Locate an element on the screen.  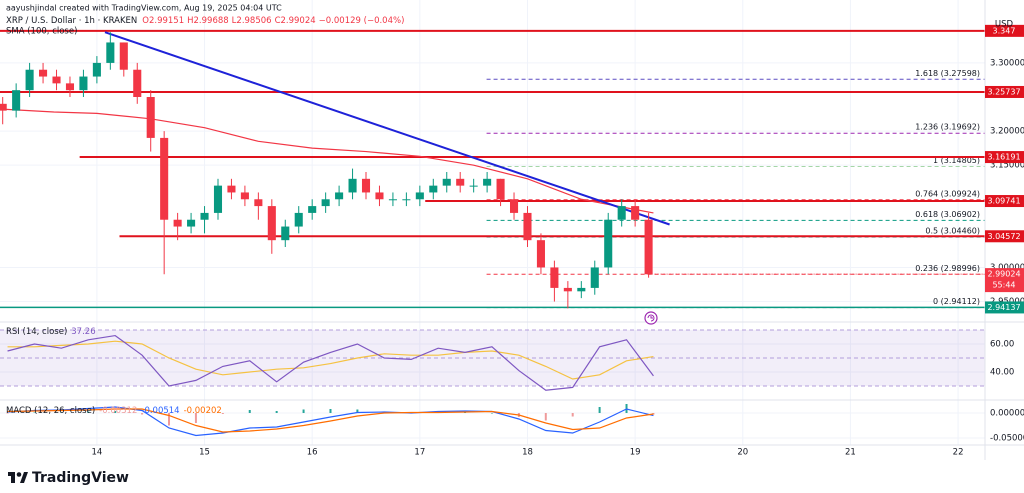
y-tick-label: 3.20000 is located at coordinates (1007, 132).